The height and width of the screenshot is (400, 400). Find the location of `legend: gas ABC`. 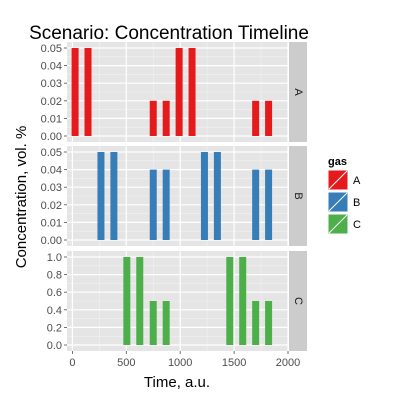

legend: gas ABC is located at coordinates (344, 195).